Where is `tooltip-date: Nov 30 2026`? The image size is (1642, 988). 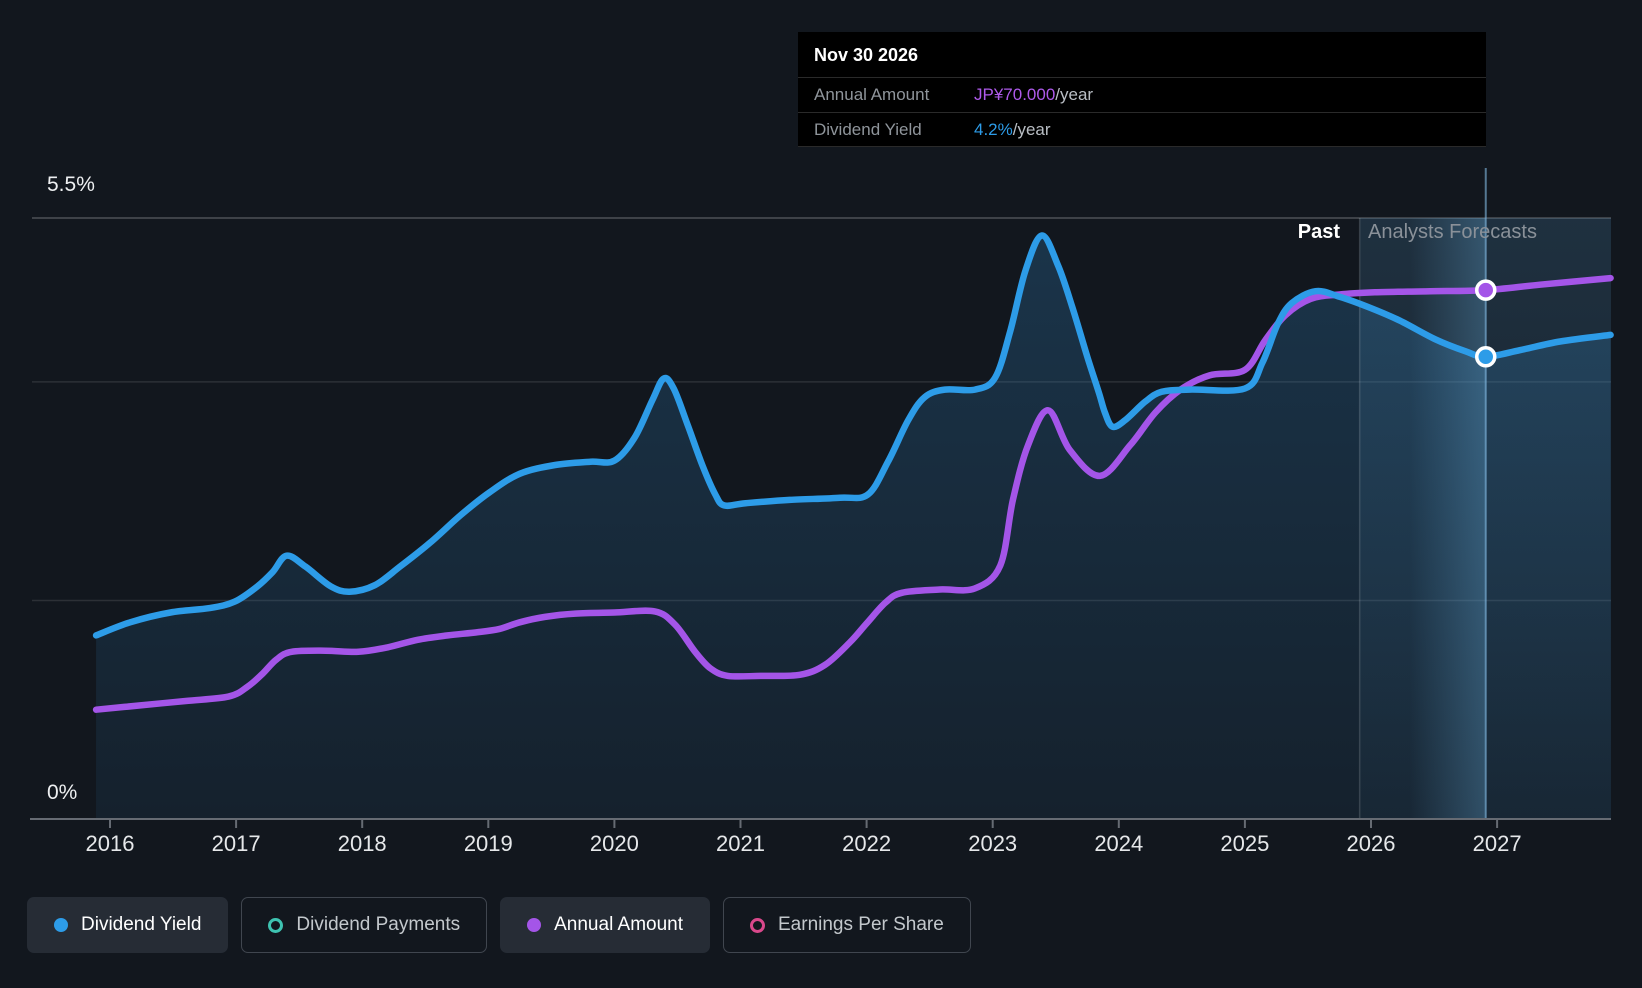
tooltip-date: Nov 30 2026 is located at coordinates (866, 55).